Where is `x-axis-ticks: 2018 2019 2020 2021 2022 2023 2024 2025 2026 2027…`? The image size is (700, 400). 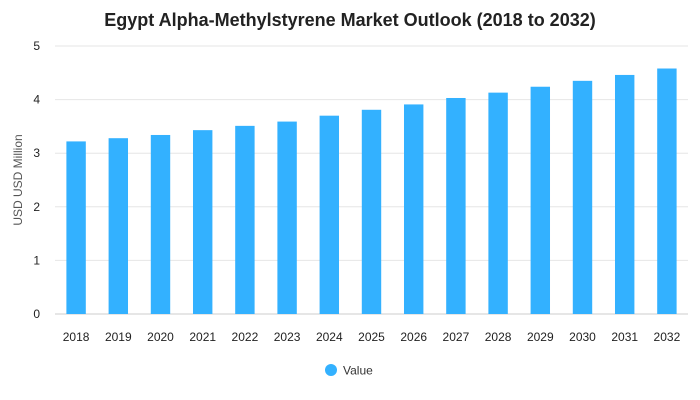
x-axis-ticks: 2018 2019 2020 2021 2022 2023 2024 2025 2026 2027… is located at coordinates (372, 337).